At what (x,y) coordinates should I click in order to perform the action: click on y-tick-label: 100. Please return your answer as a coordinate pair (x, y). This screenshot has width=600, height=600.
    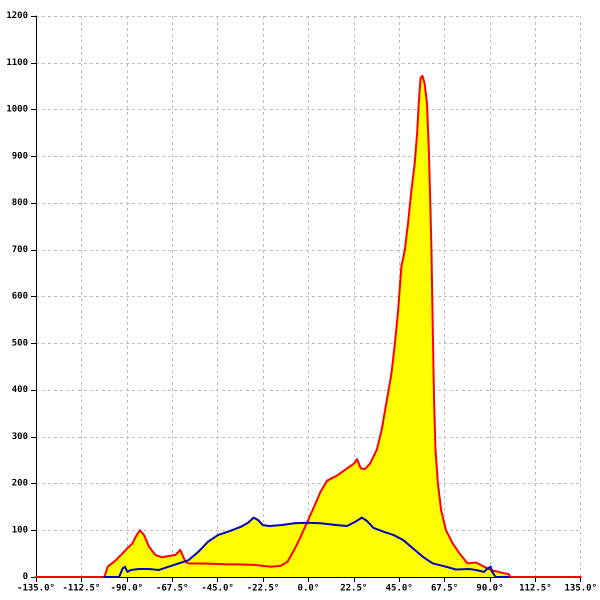
    Looking at the image, I should click on (20, 530).